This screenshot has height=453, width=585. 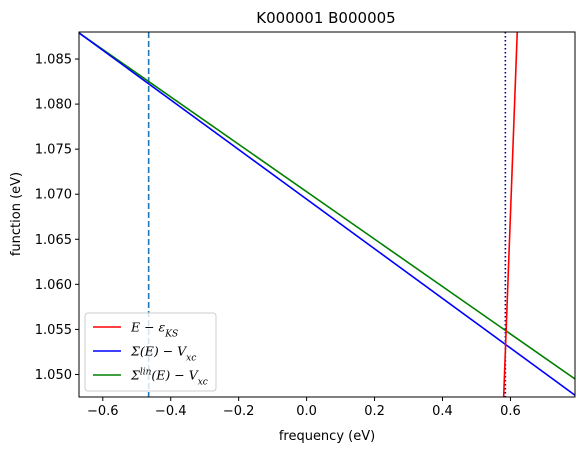 I want to click on y-tick-label: 1.055, so click(x=53, y=330).